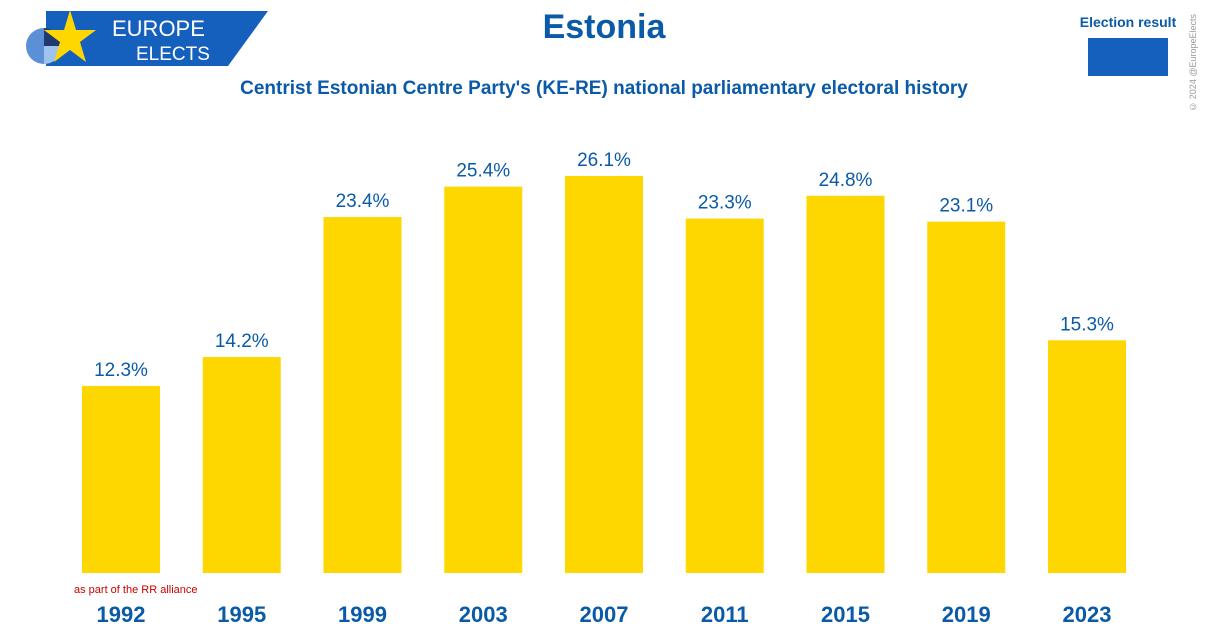  Describe the element at coordinates (173, 54) in the screenshot. I see `logo-line2: ELECTS` at that location.